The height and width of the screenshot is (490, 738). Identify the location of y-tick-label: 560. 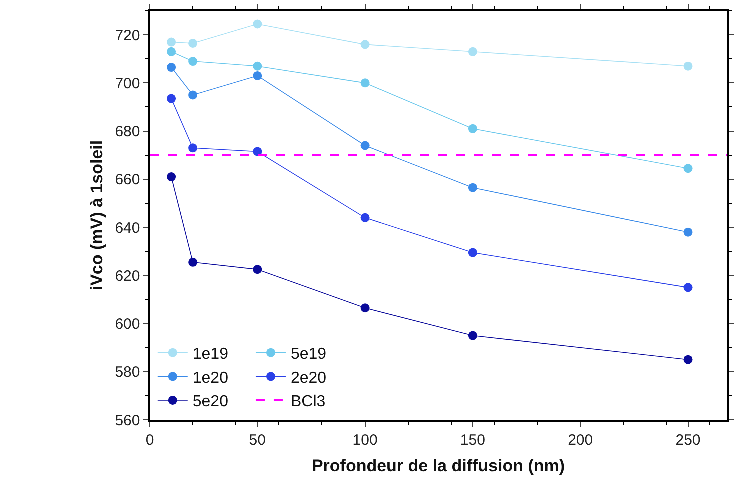
(127, 421).